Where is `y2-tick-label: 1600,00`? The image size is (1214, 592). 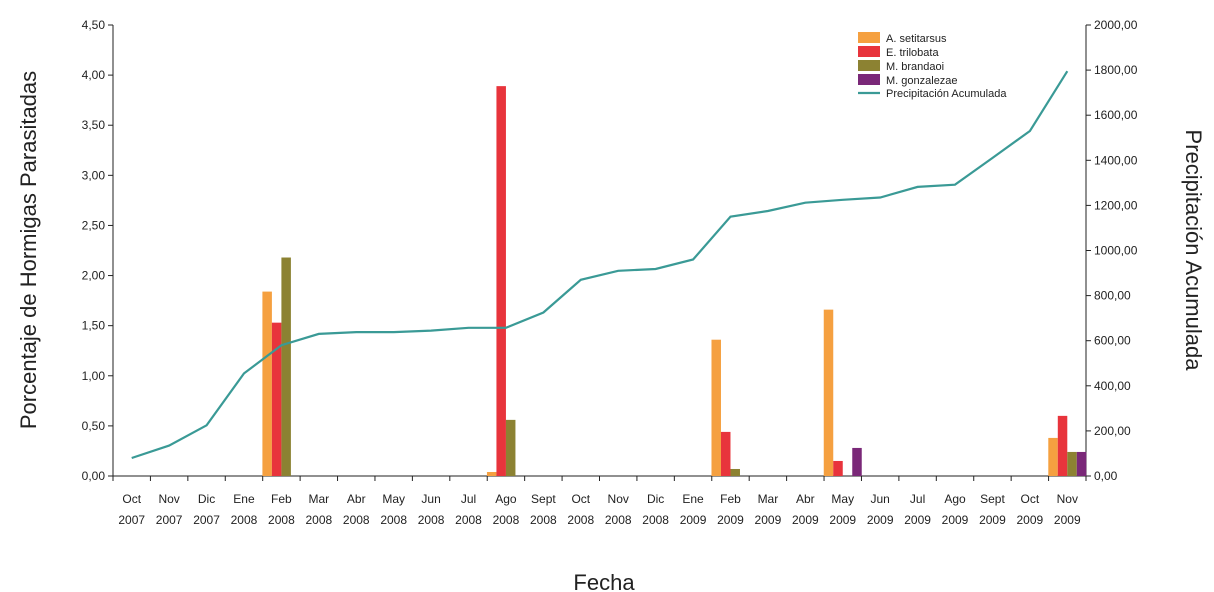
y2-tick-label: 1600,00 is located at coordinates (1116, 115).